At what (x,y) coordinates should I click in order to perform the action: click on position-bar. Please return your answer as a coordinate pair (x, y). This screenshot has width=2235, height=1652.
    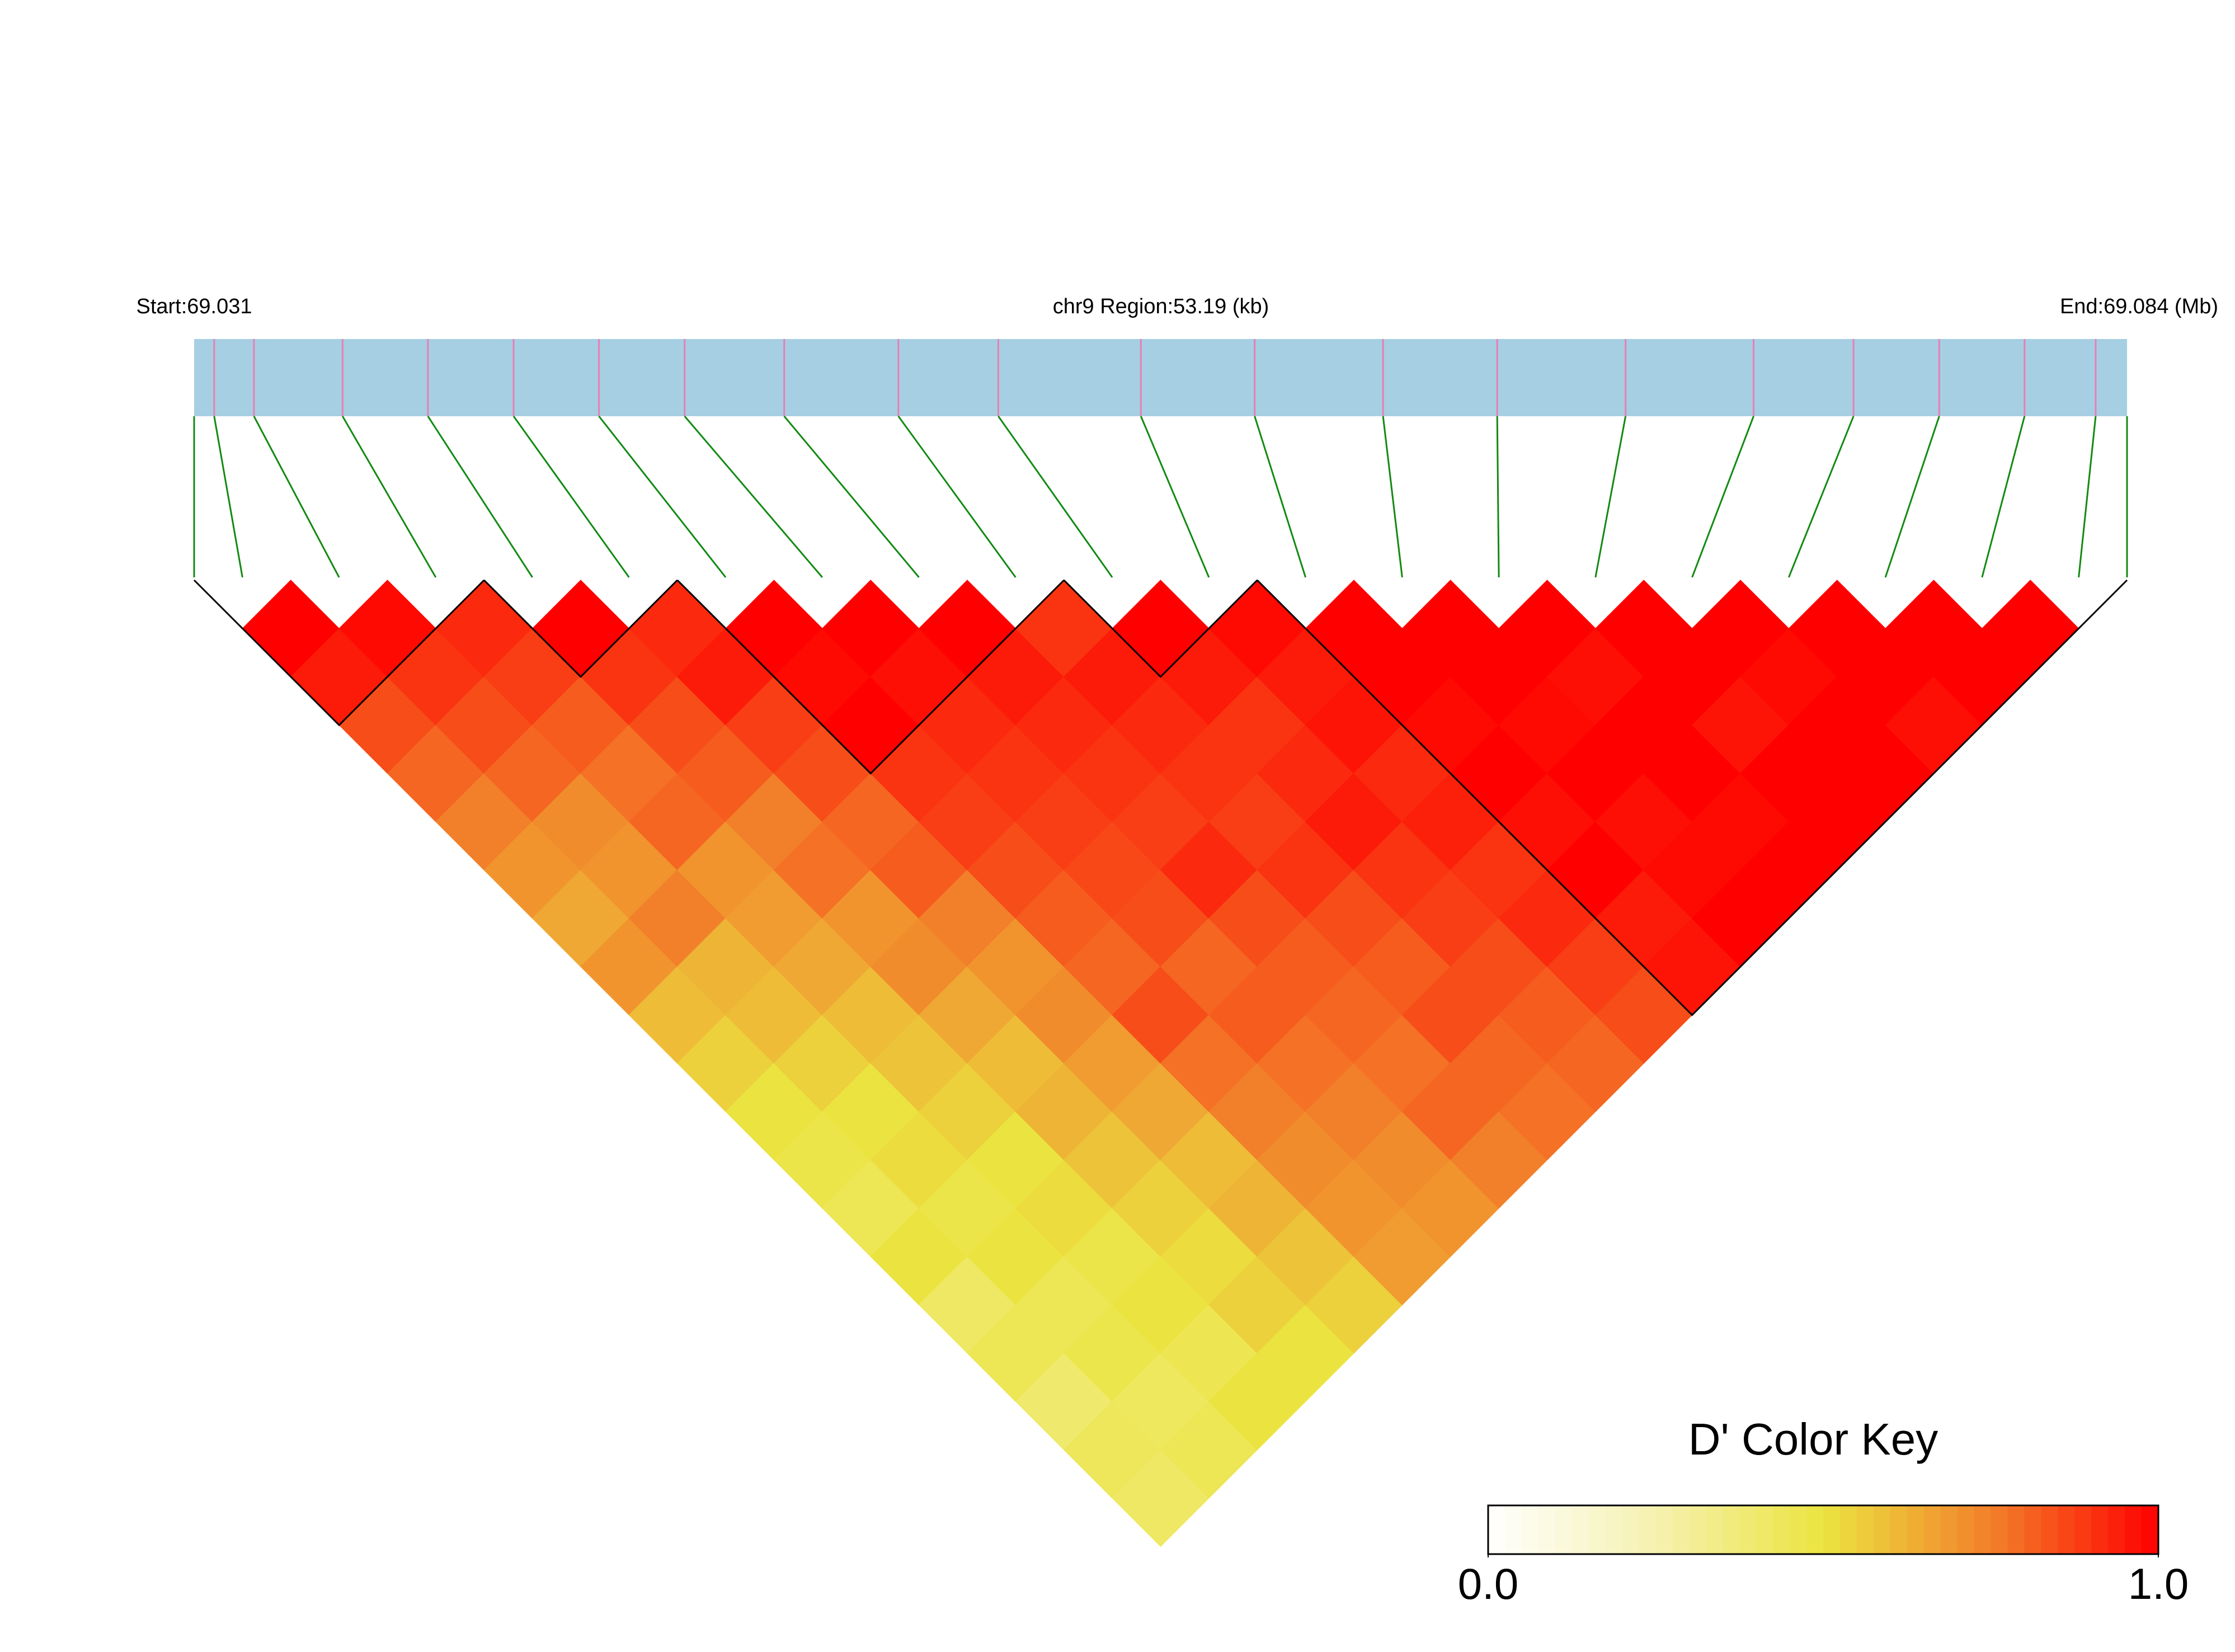
    Looking at the image, I should click on (1160, 377).